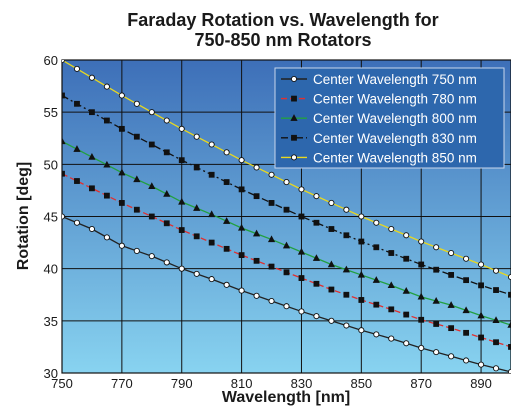 The image size is (511, 408). I want to click on y-tick-label: 45, so click(51, 217).